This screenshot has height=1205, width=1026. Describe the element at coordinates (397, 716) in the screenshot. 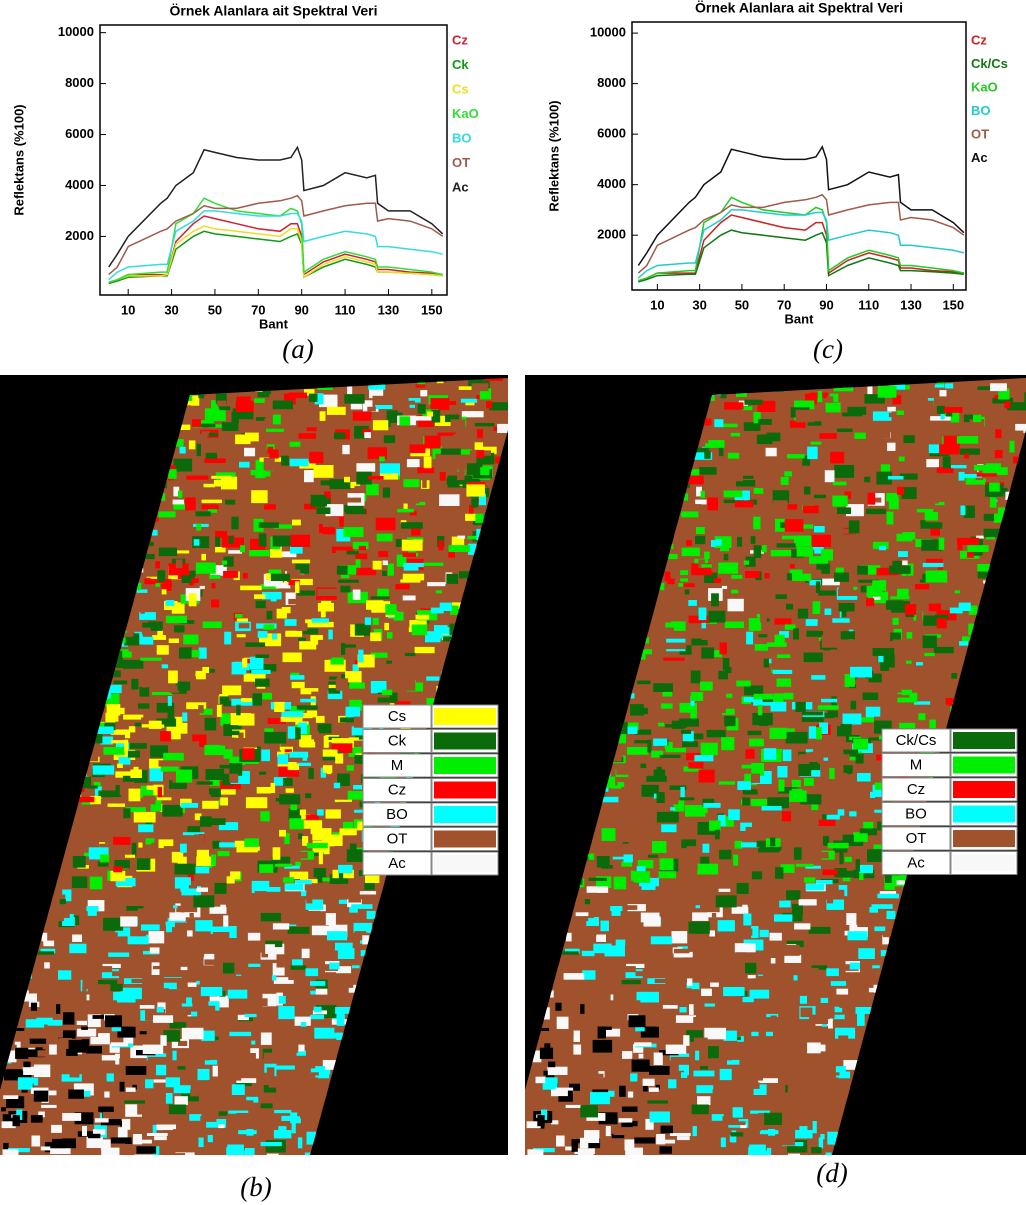

I see `legend-label: Cs` at that location.